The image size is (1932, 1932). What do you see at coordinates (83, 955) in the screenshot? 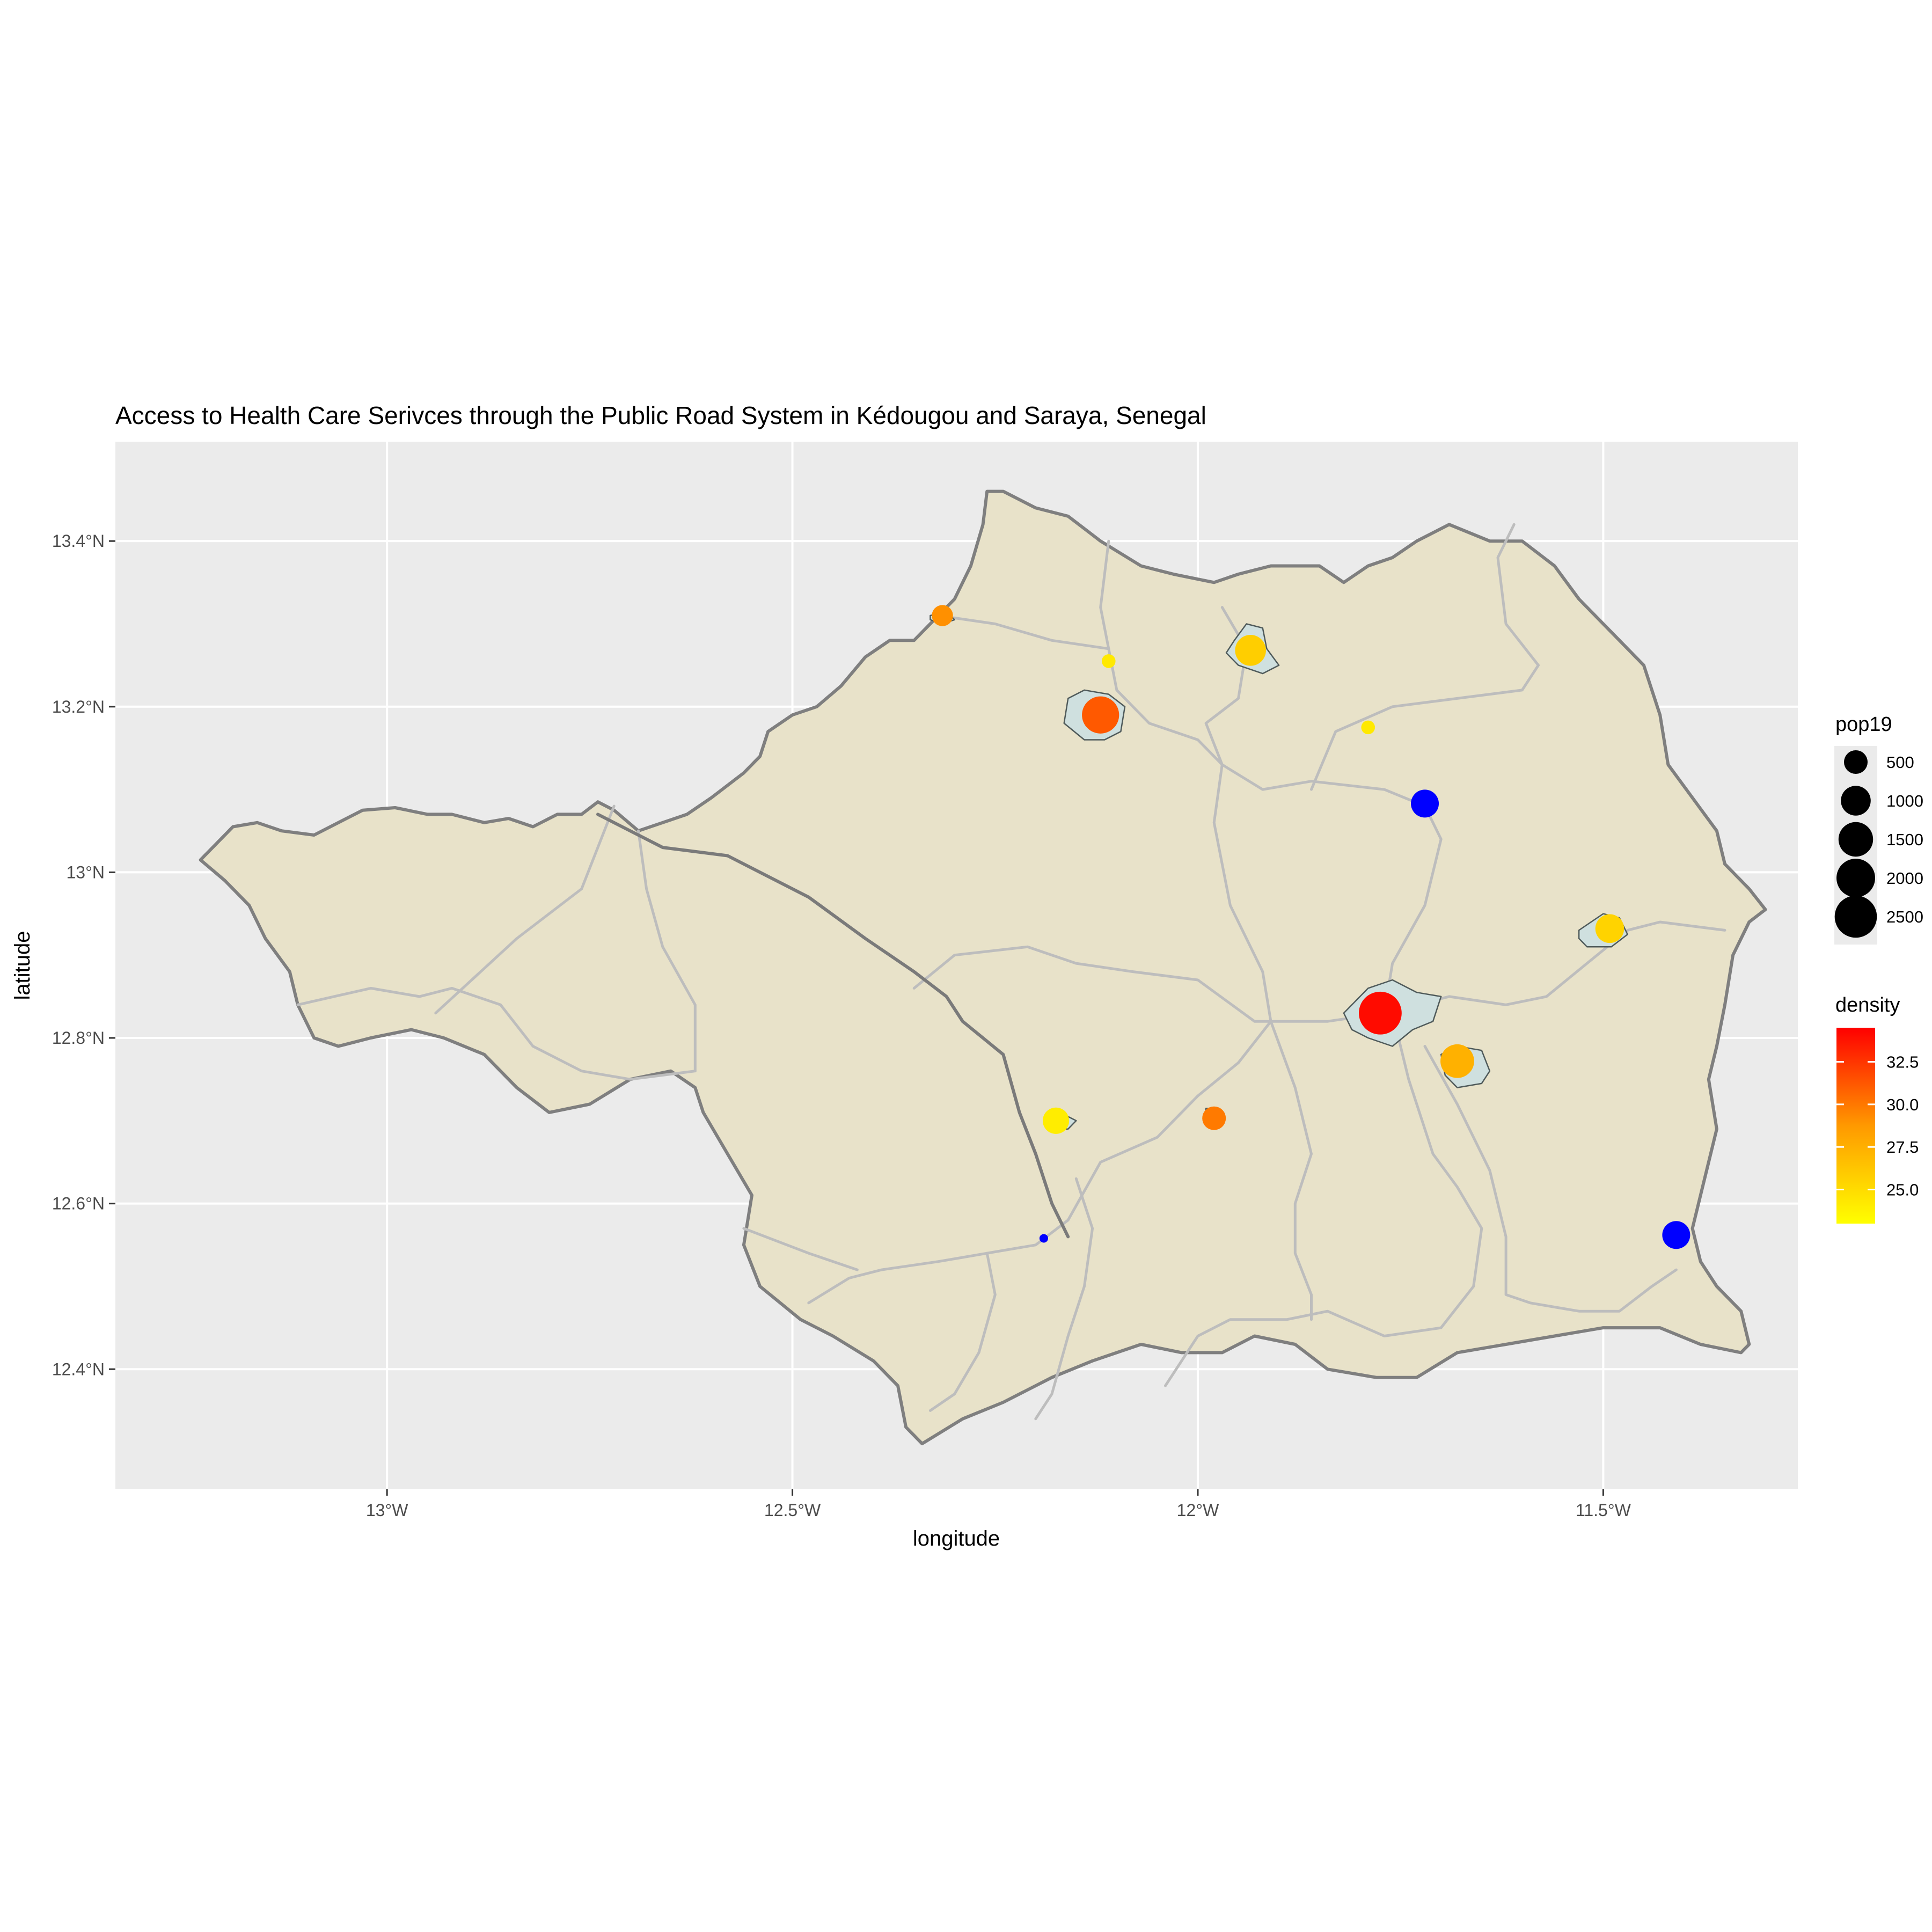
I see `y-axis-ticks: 13.4°N 13.2°N 13°N 12.8°N 12.6°N 12.4°N` at bounding box center [83, 955].